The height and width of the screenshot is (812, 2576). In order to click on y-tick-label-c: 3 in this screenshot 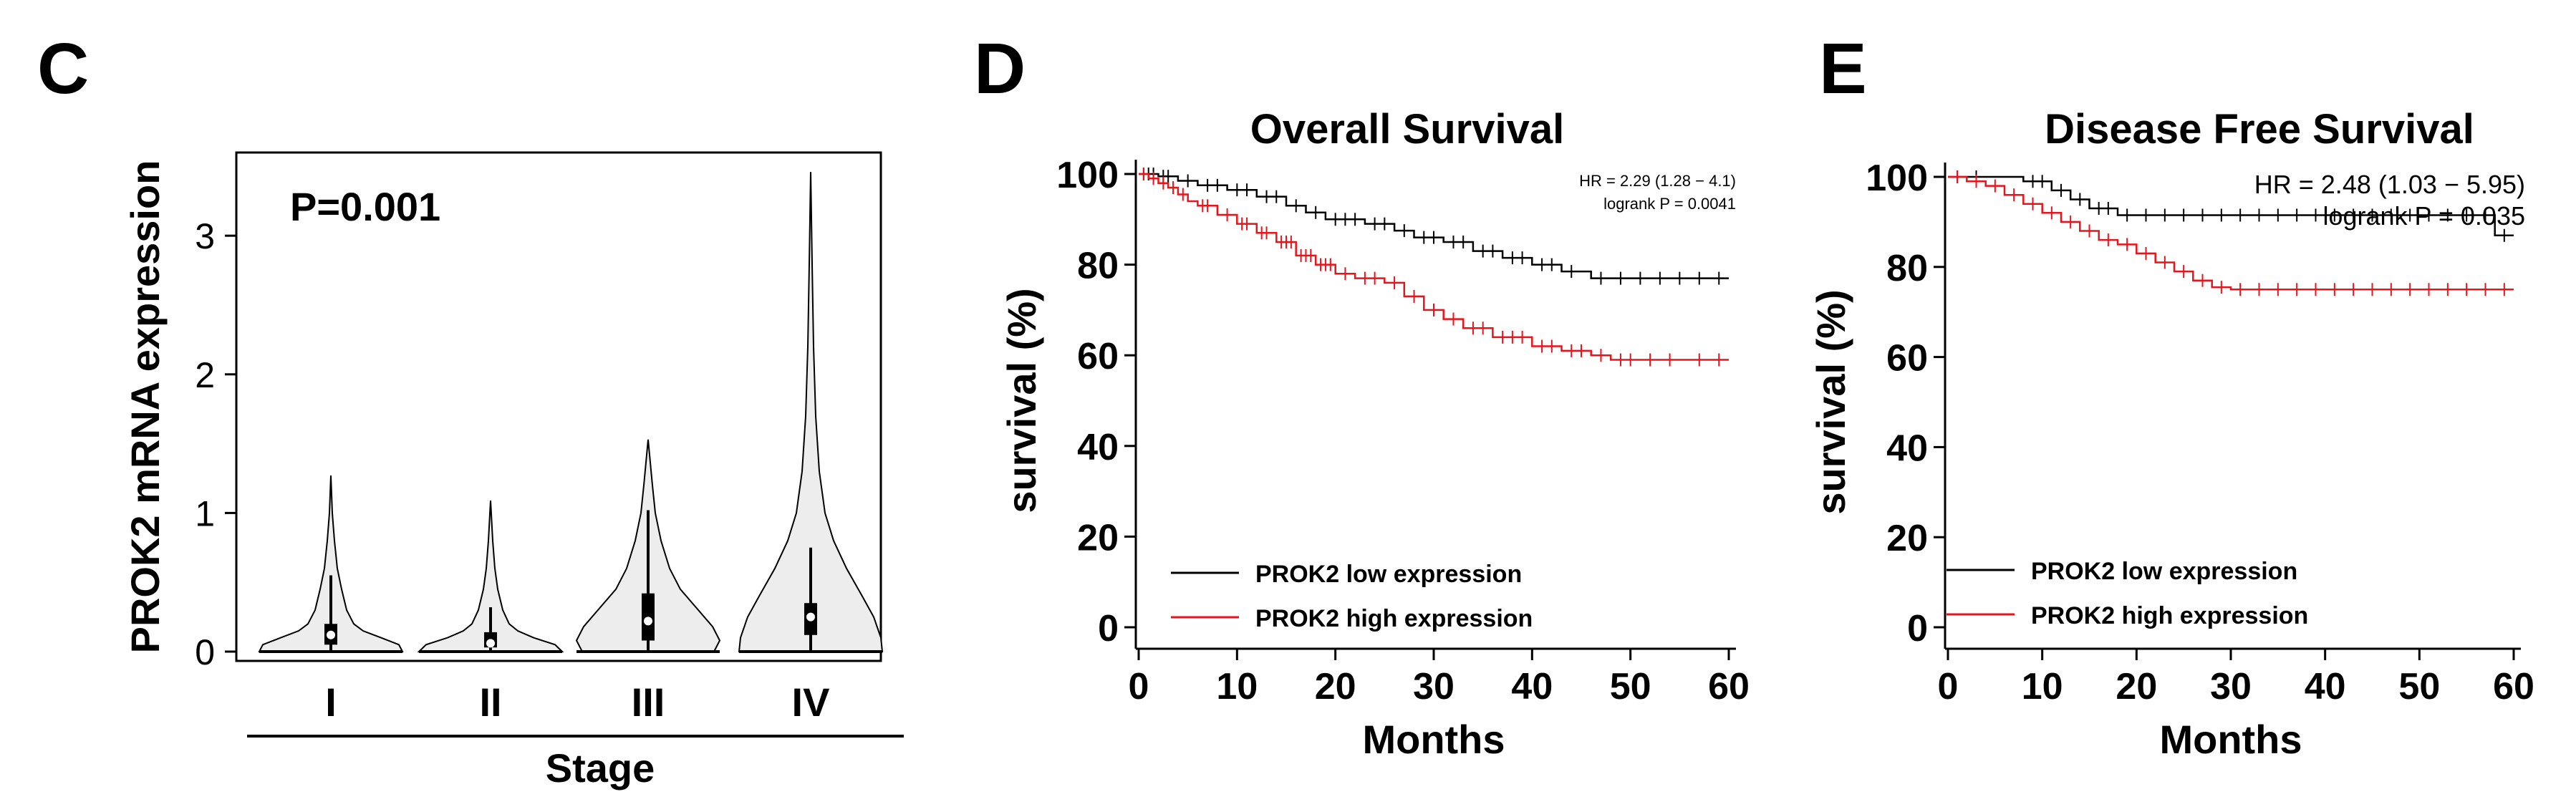, I will do `click(205, 236)`.